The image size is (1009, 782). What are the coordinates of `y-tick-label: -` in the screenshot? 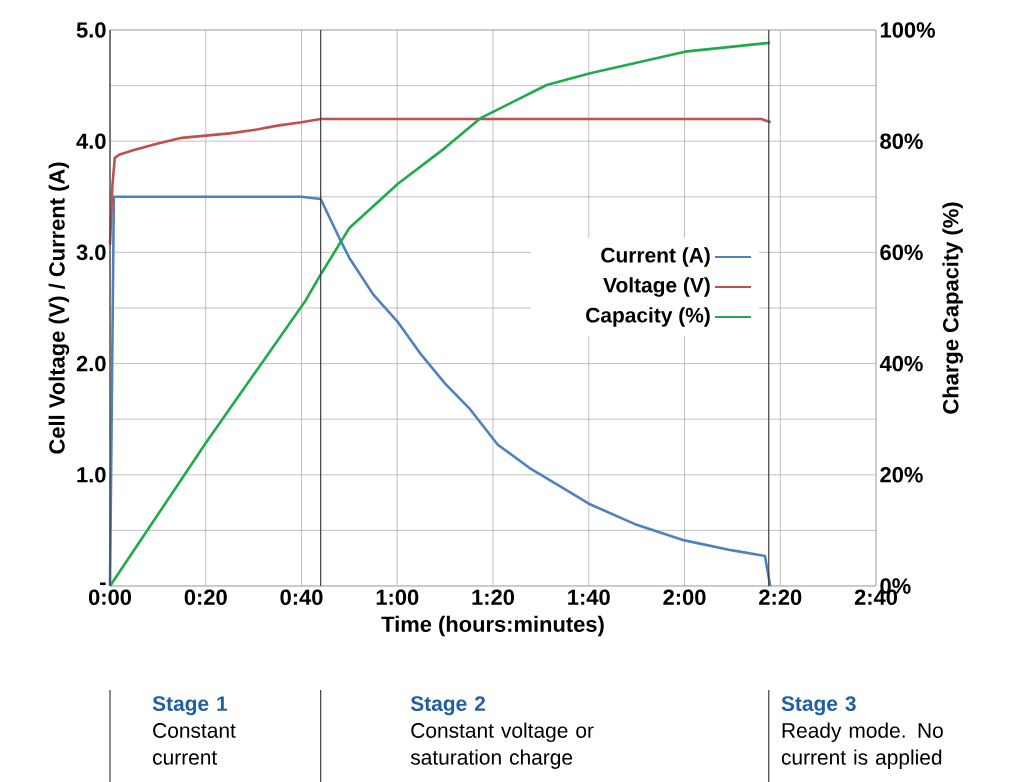 It's located at (103, 584).